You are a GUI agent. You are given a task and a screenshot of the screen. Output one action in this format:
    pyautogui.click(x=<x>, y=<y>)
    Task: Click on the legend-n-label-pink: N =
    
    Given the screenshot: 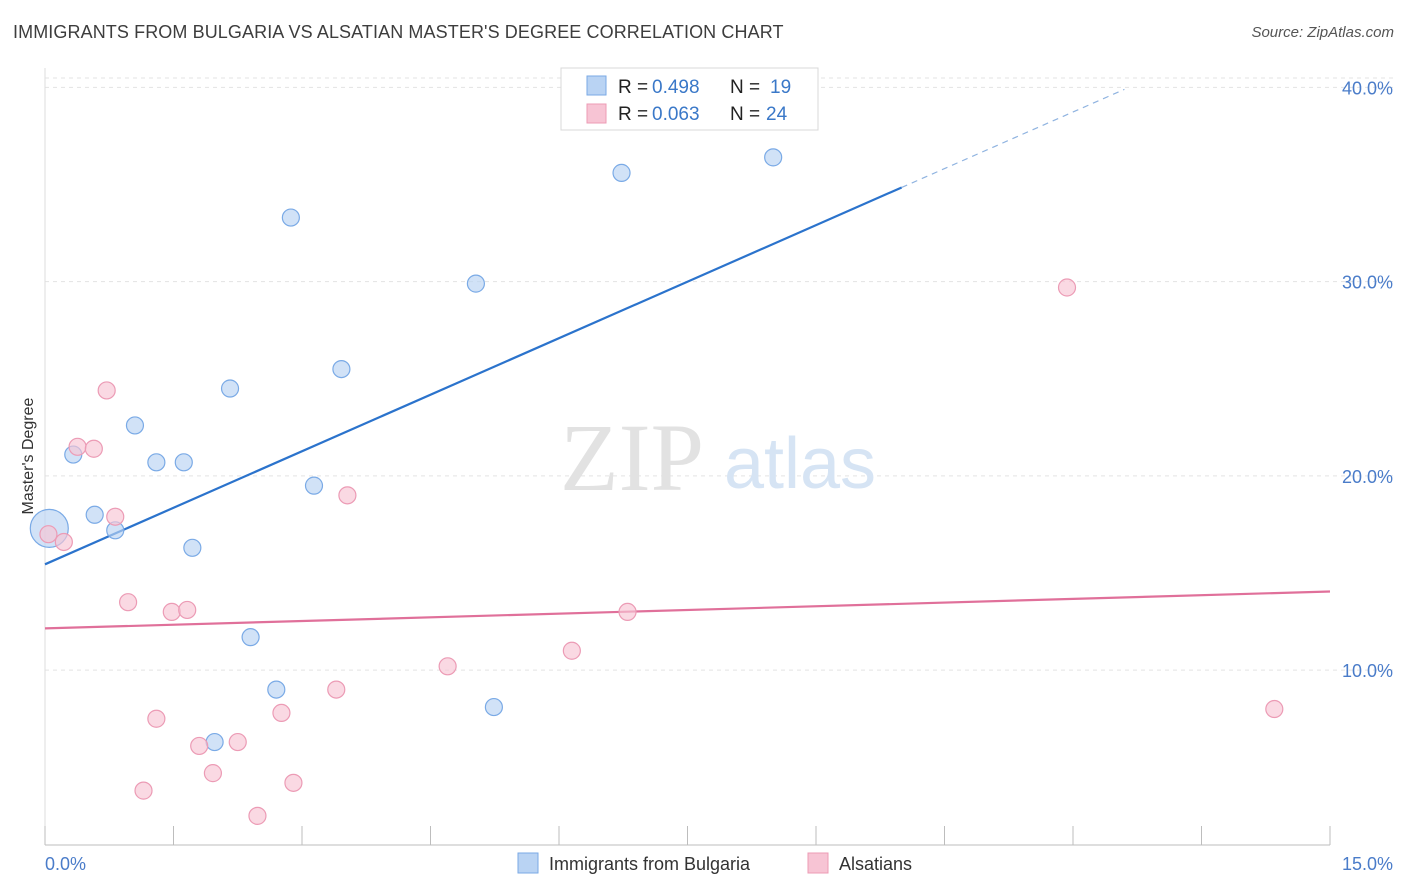 What is the action you would take?
    pyautogui.click(x=745, y=114)
    